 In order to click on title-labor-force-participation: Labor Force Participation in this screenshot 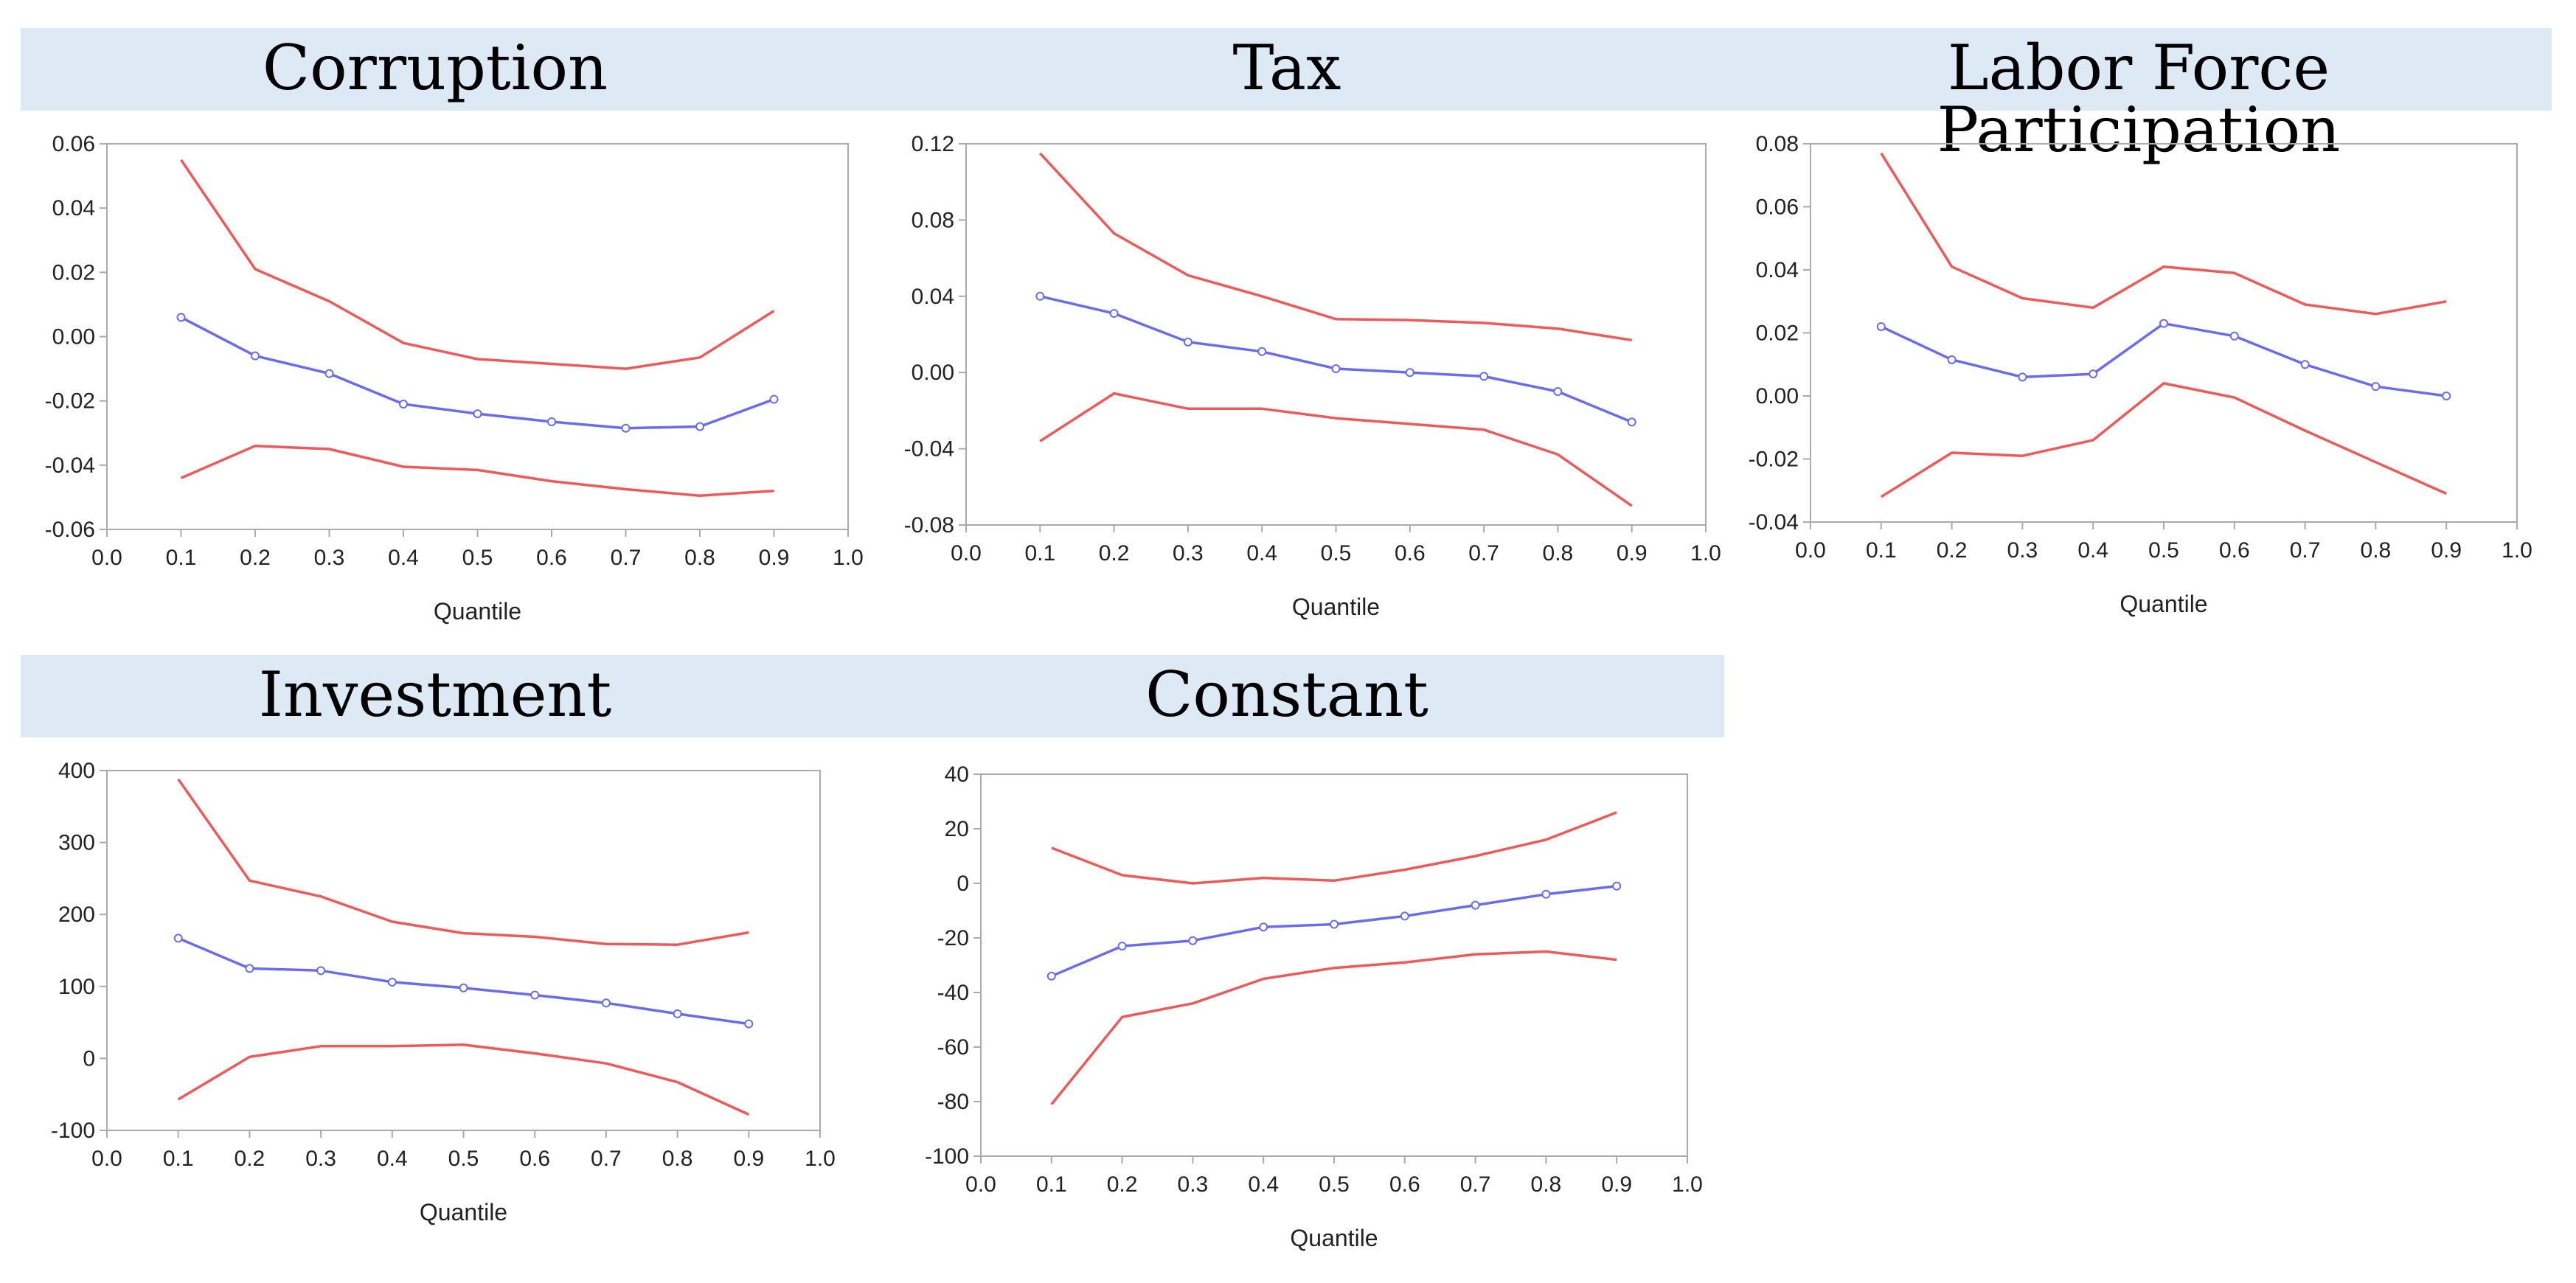, I will do `click(2139, 99)`.